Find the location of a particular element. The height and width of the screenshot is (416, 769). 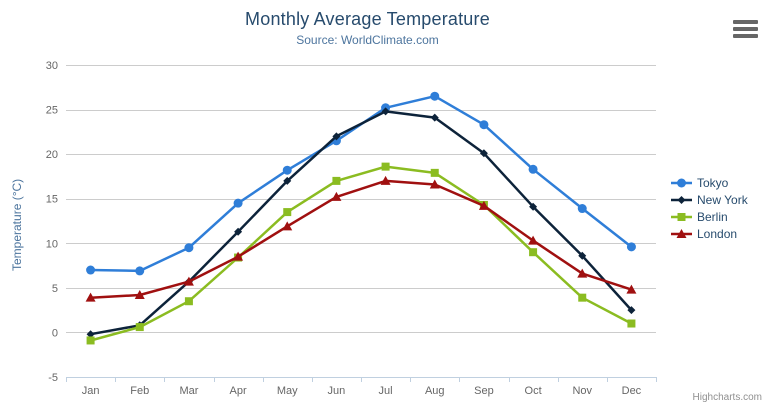

square-legend-symbol is located at coordinates (681, 217).